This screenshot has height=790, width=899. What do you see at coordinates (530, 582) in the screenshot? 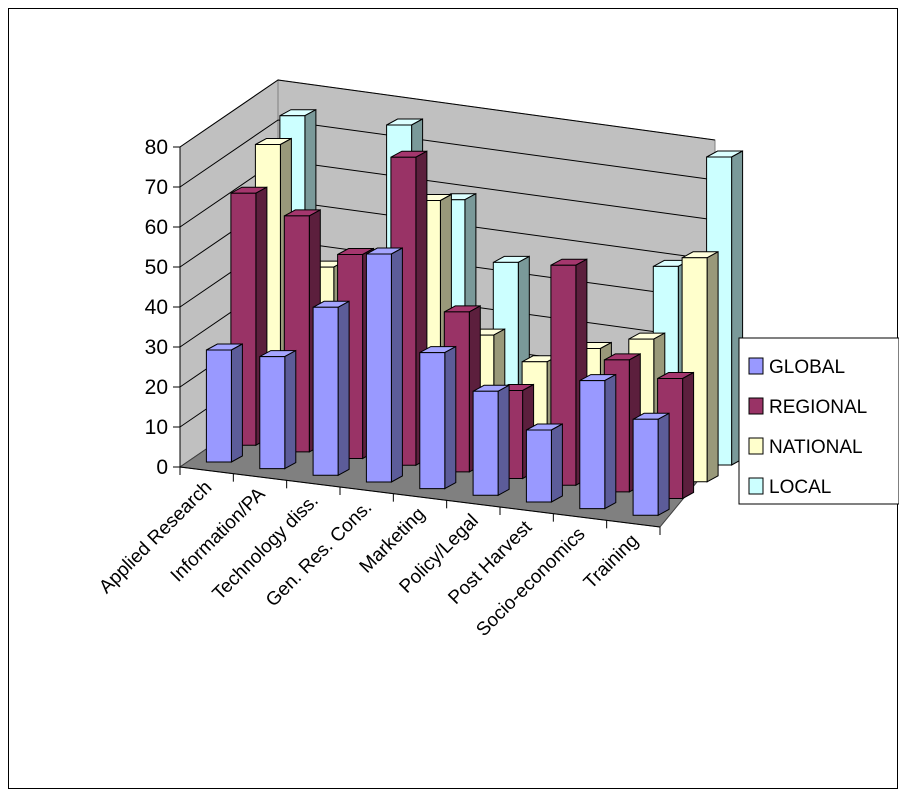
I see `x-category-label-socio-economics: Socio-economics` at bounding box center [530, 582].